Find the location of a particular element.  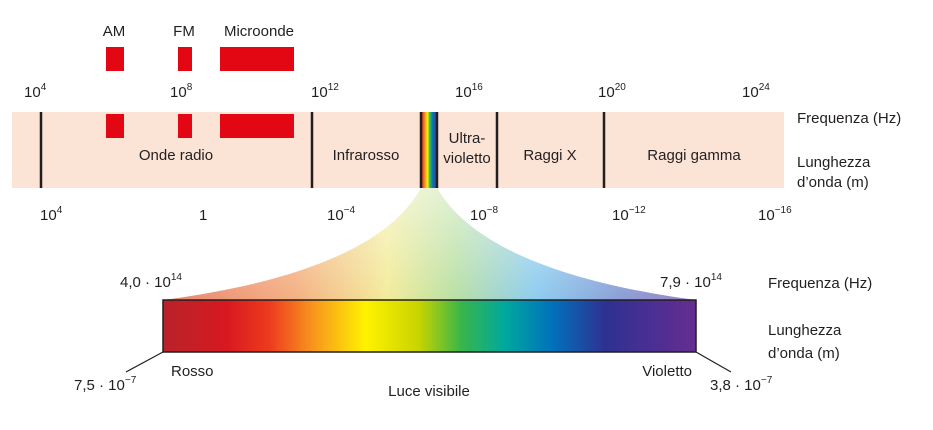

freq-tick-1e16: 10¹⁶ is located at coordinates (469, 91).